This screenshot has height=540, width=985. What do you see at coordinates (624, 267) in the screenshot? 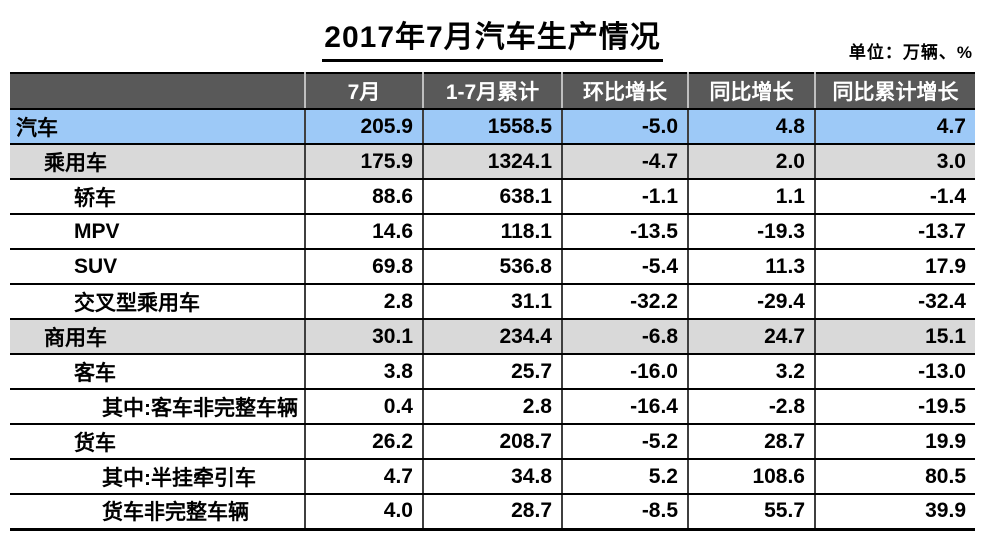
I see `value-cell: -5.4` at bounding box center [624, 267].